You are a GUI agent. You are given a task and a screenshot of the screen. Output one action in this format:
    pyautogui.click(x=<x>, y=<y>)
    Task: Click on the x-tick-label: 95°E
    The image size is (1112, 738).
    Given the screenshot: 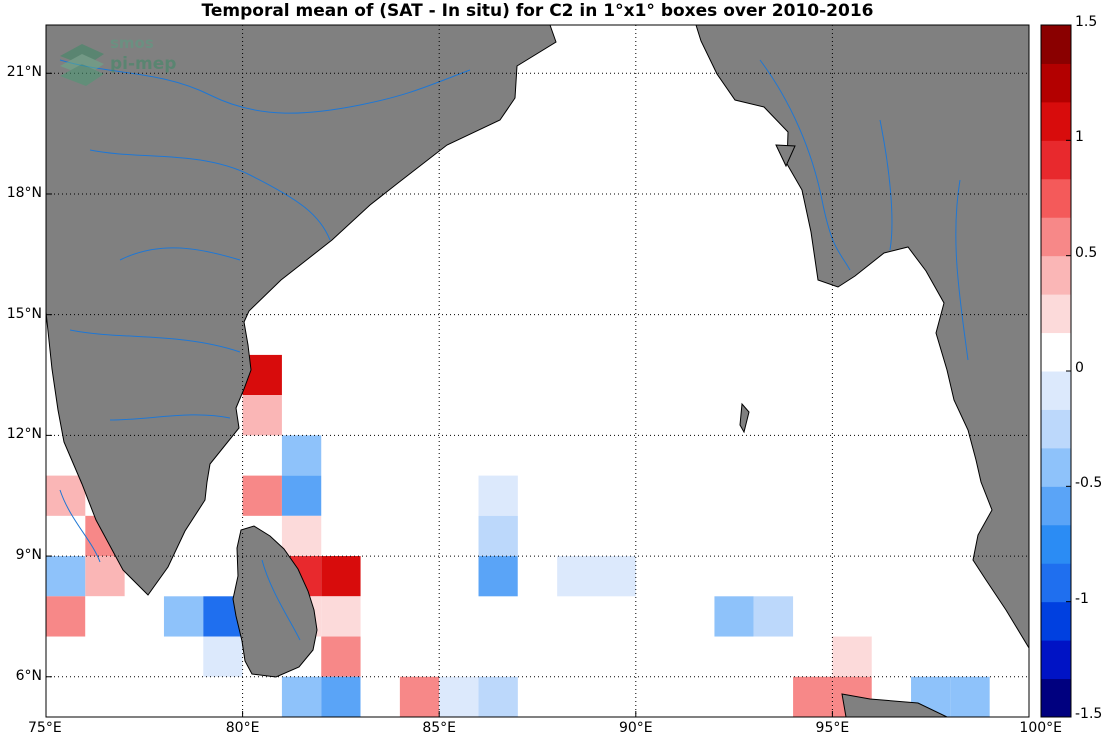 What is the action you would take?
    pyautogui.click(x=832, y=728)
    